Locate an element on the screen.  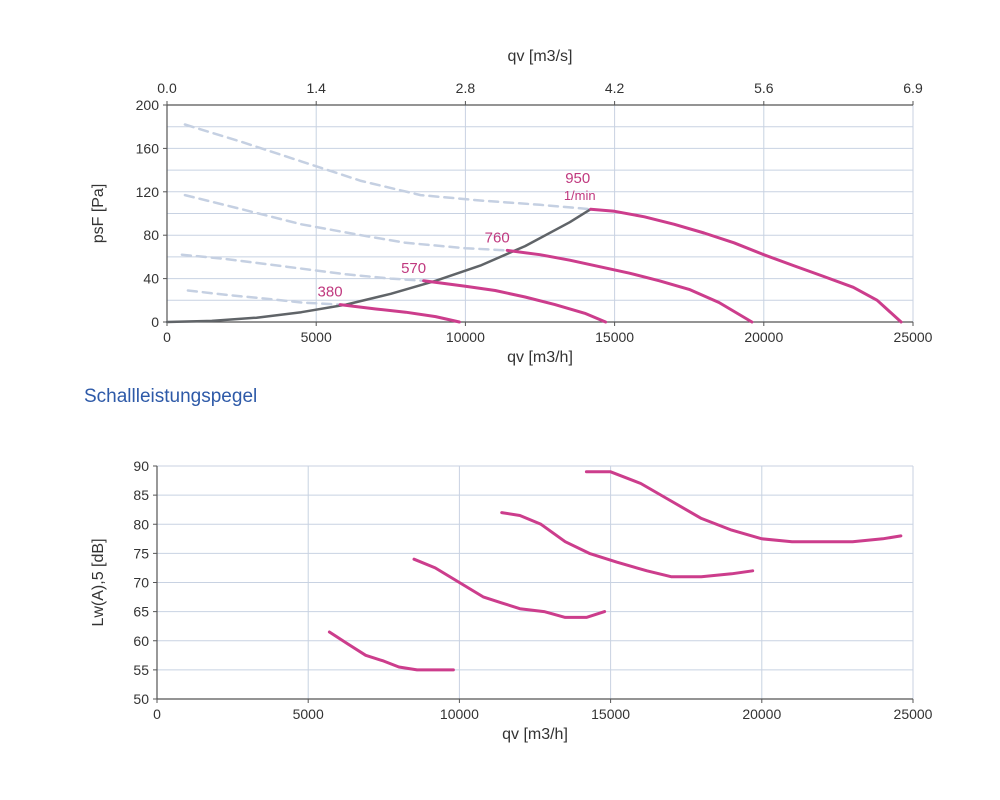
y-axis-label: psF [Pa] is located at coordinates (98, 214).